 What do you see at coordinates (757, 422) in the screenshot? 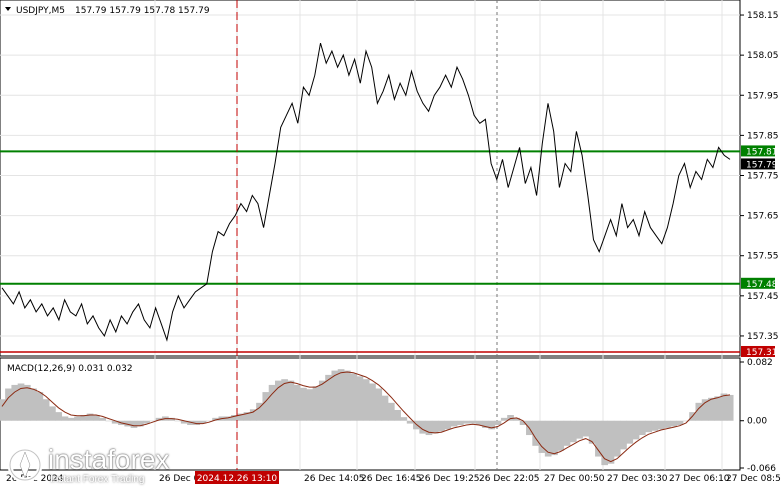
I see `macd-axis-label: 0.00` at bounding box center [757, 422].